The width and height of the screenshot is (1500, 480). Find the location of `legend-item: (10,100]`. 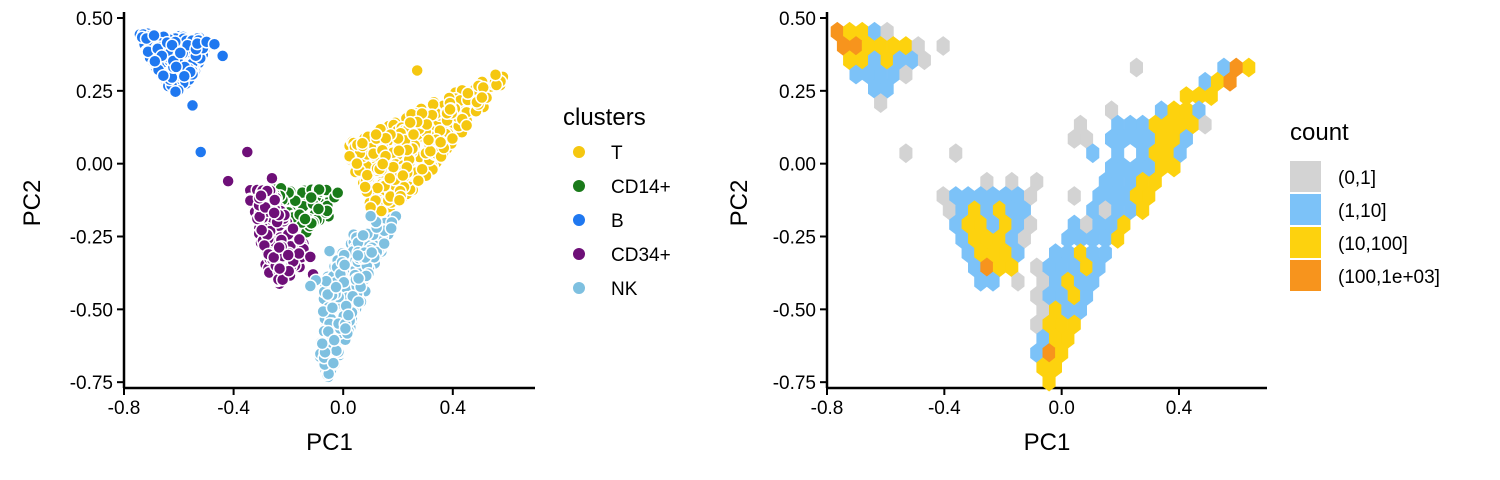

legend-item: (10,100] is located at coordinates (1349, 242).